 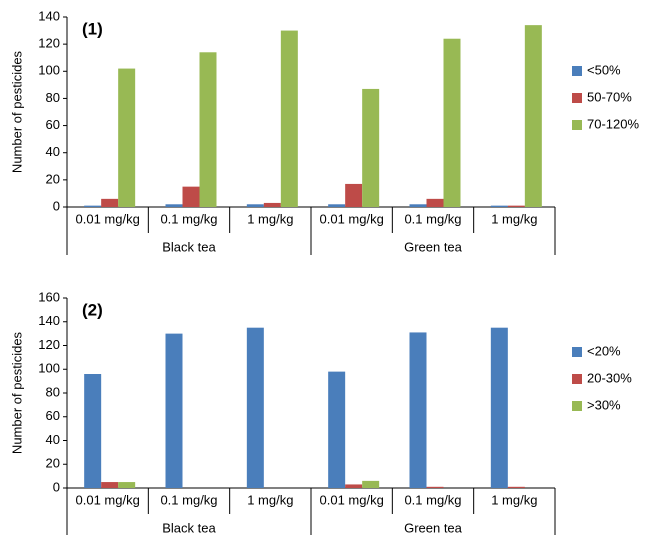 I want to click on panel-label: (2), so click(x=92, y=309).